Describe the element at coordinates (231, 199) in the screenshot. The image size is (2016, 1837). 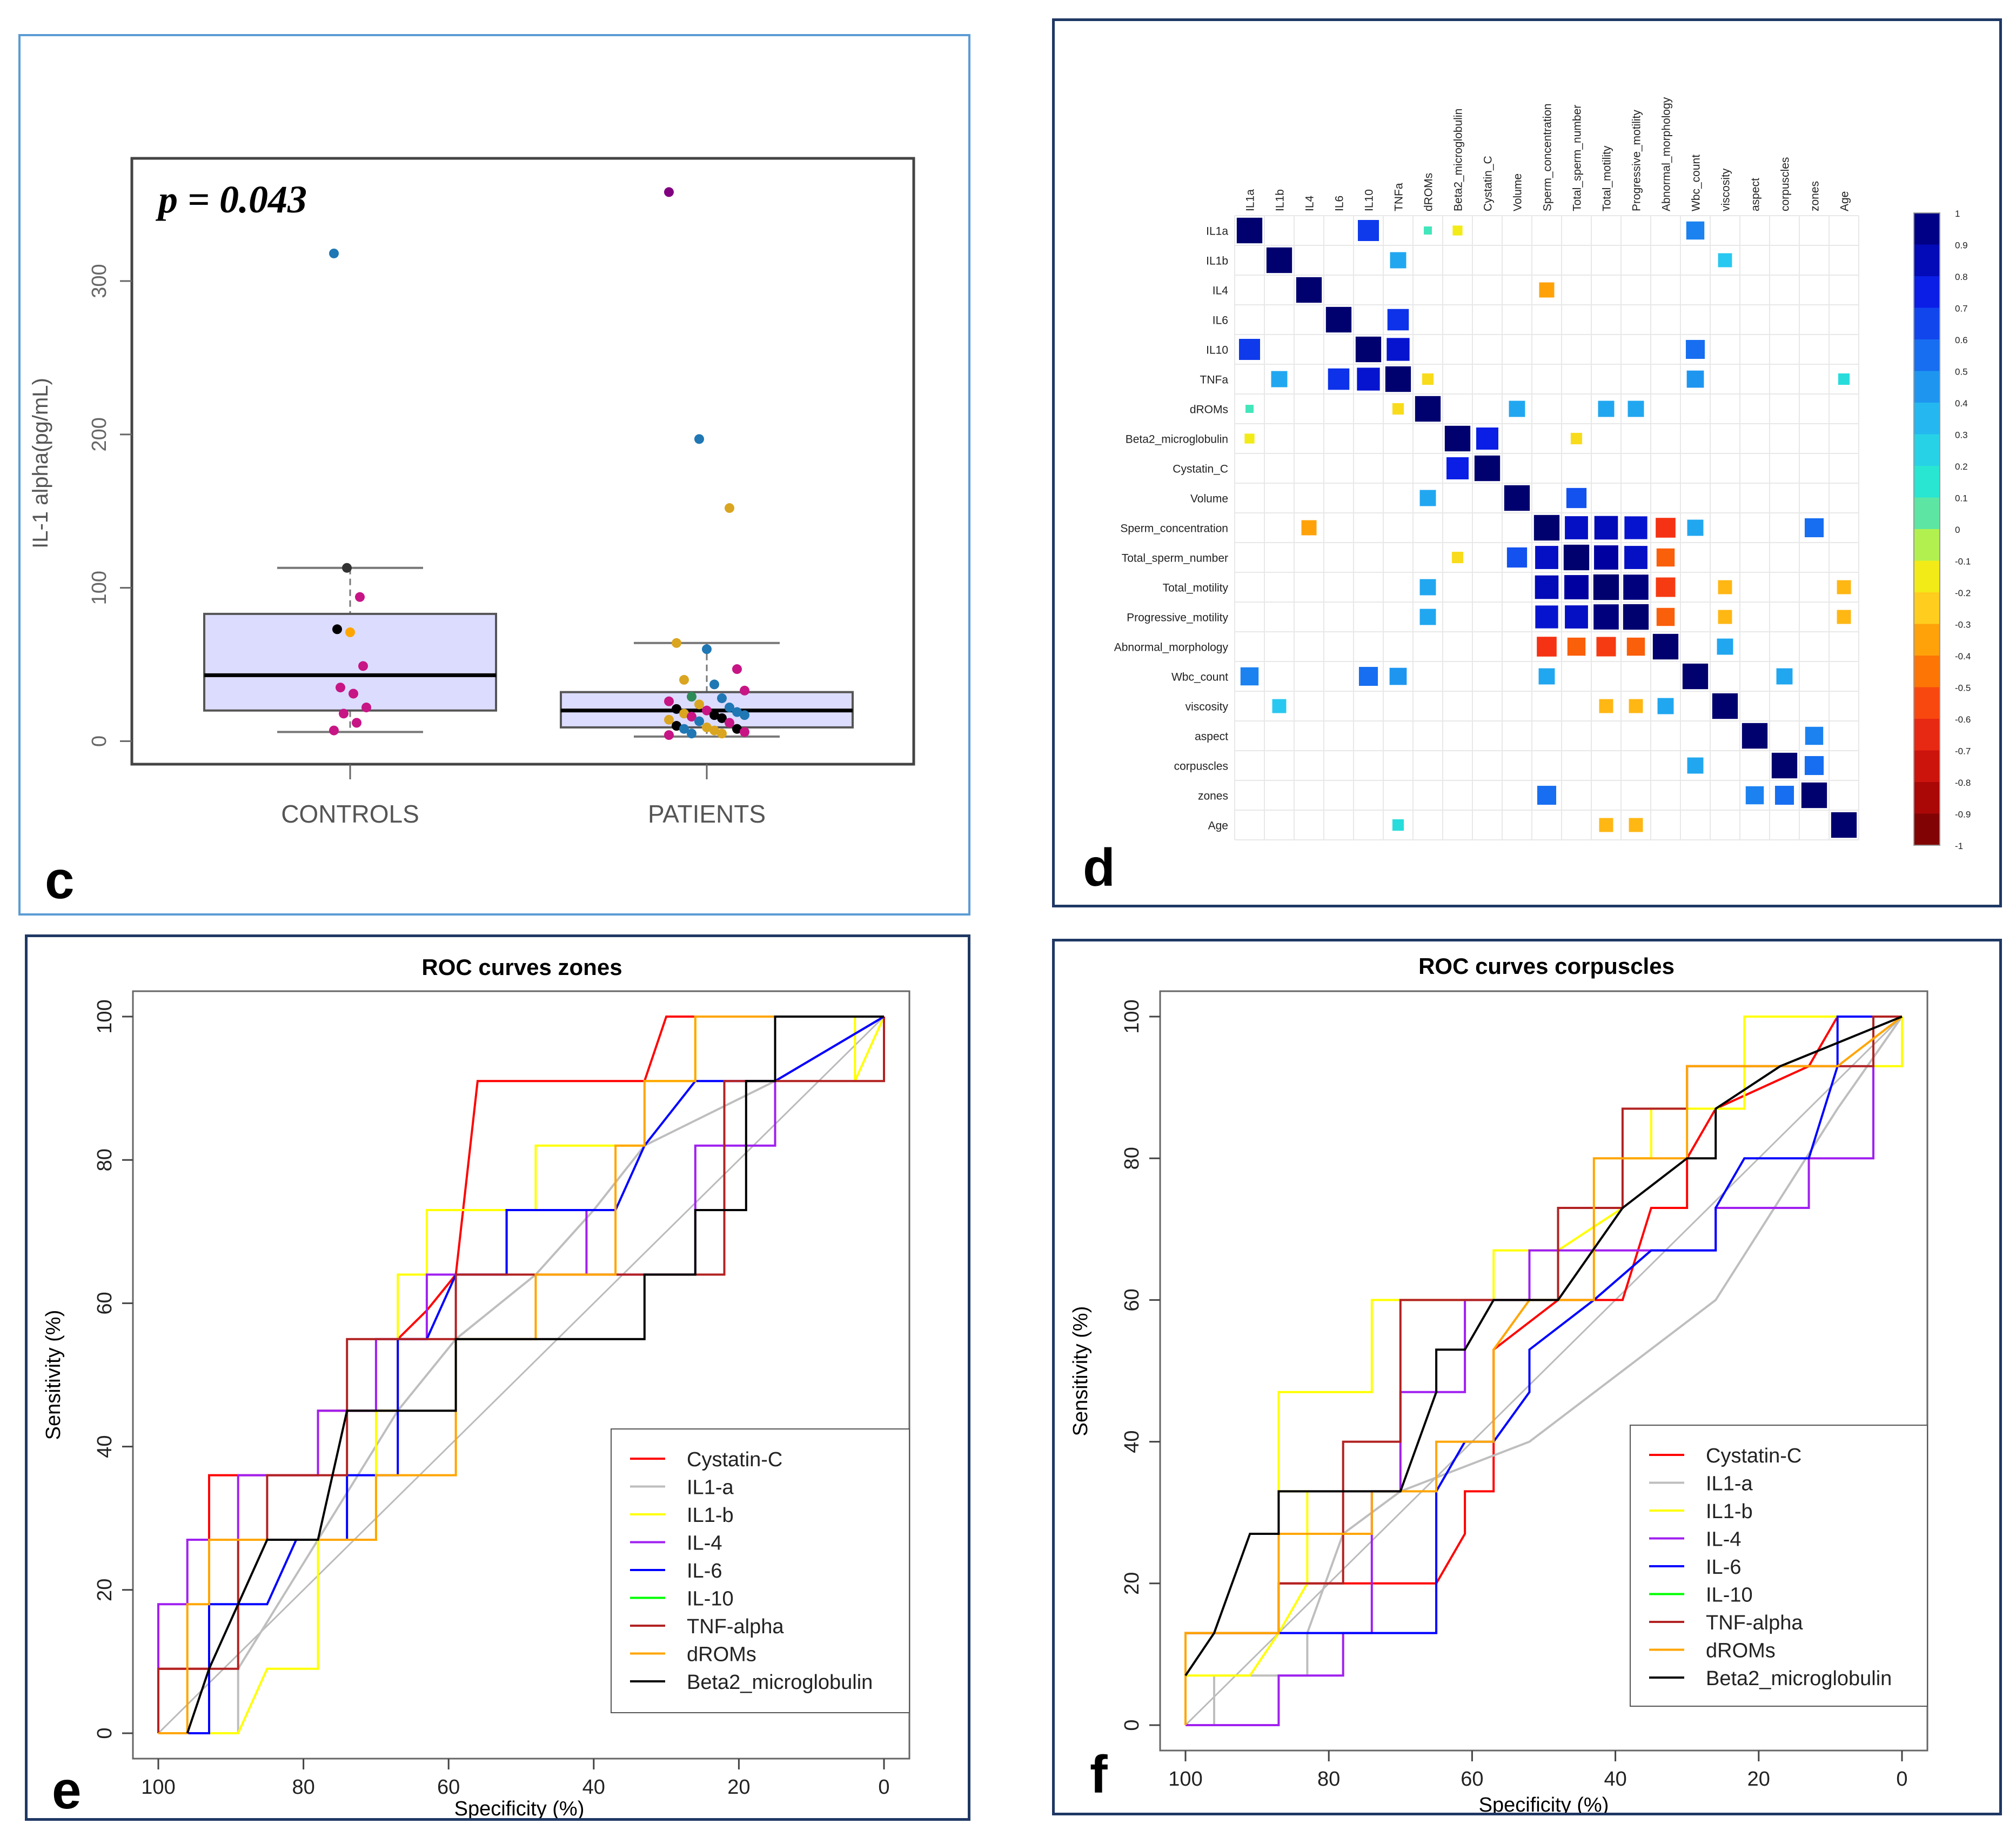
I see `p-value-label: p = 0.043` at that location.